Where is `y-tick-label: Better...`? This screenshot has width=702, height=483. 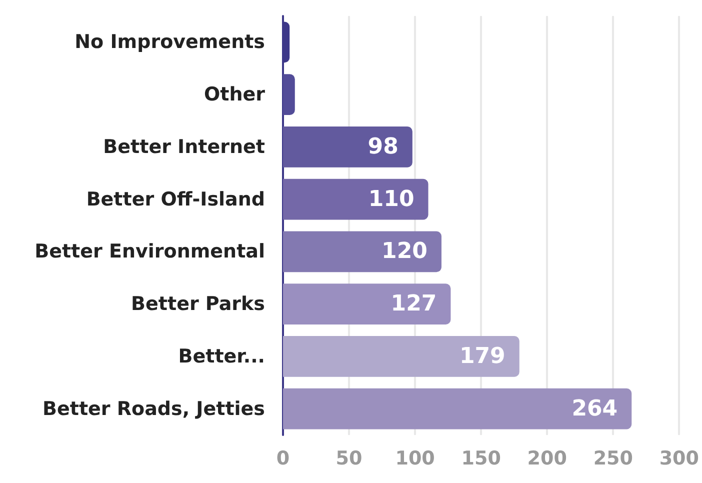 y-tick-label: Better... is located at coordinates (221, 356).